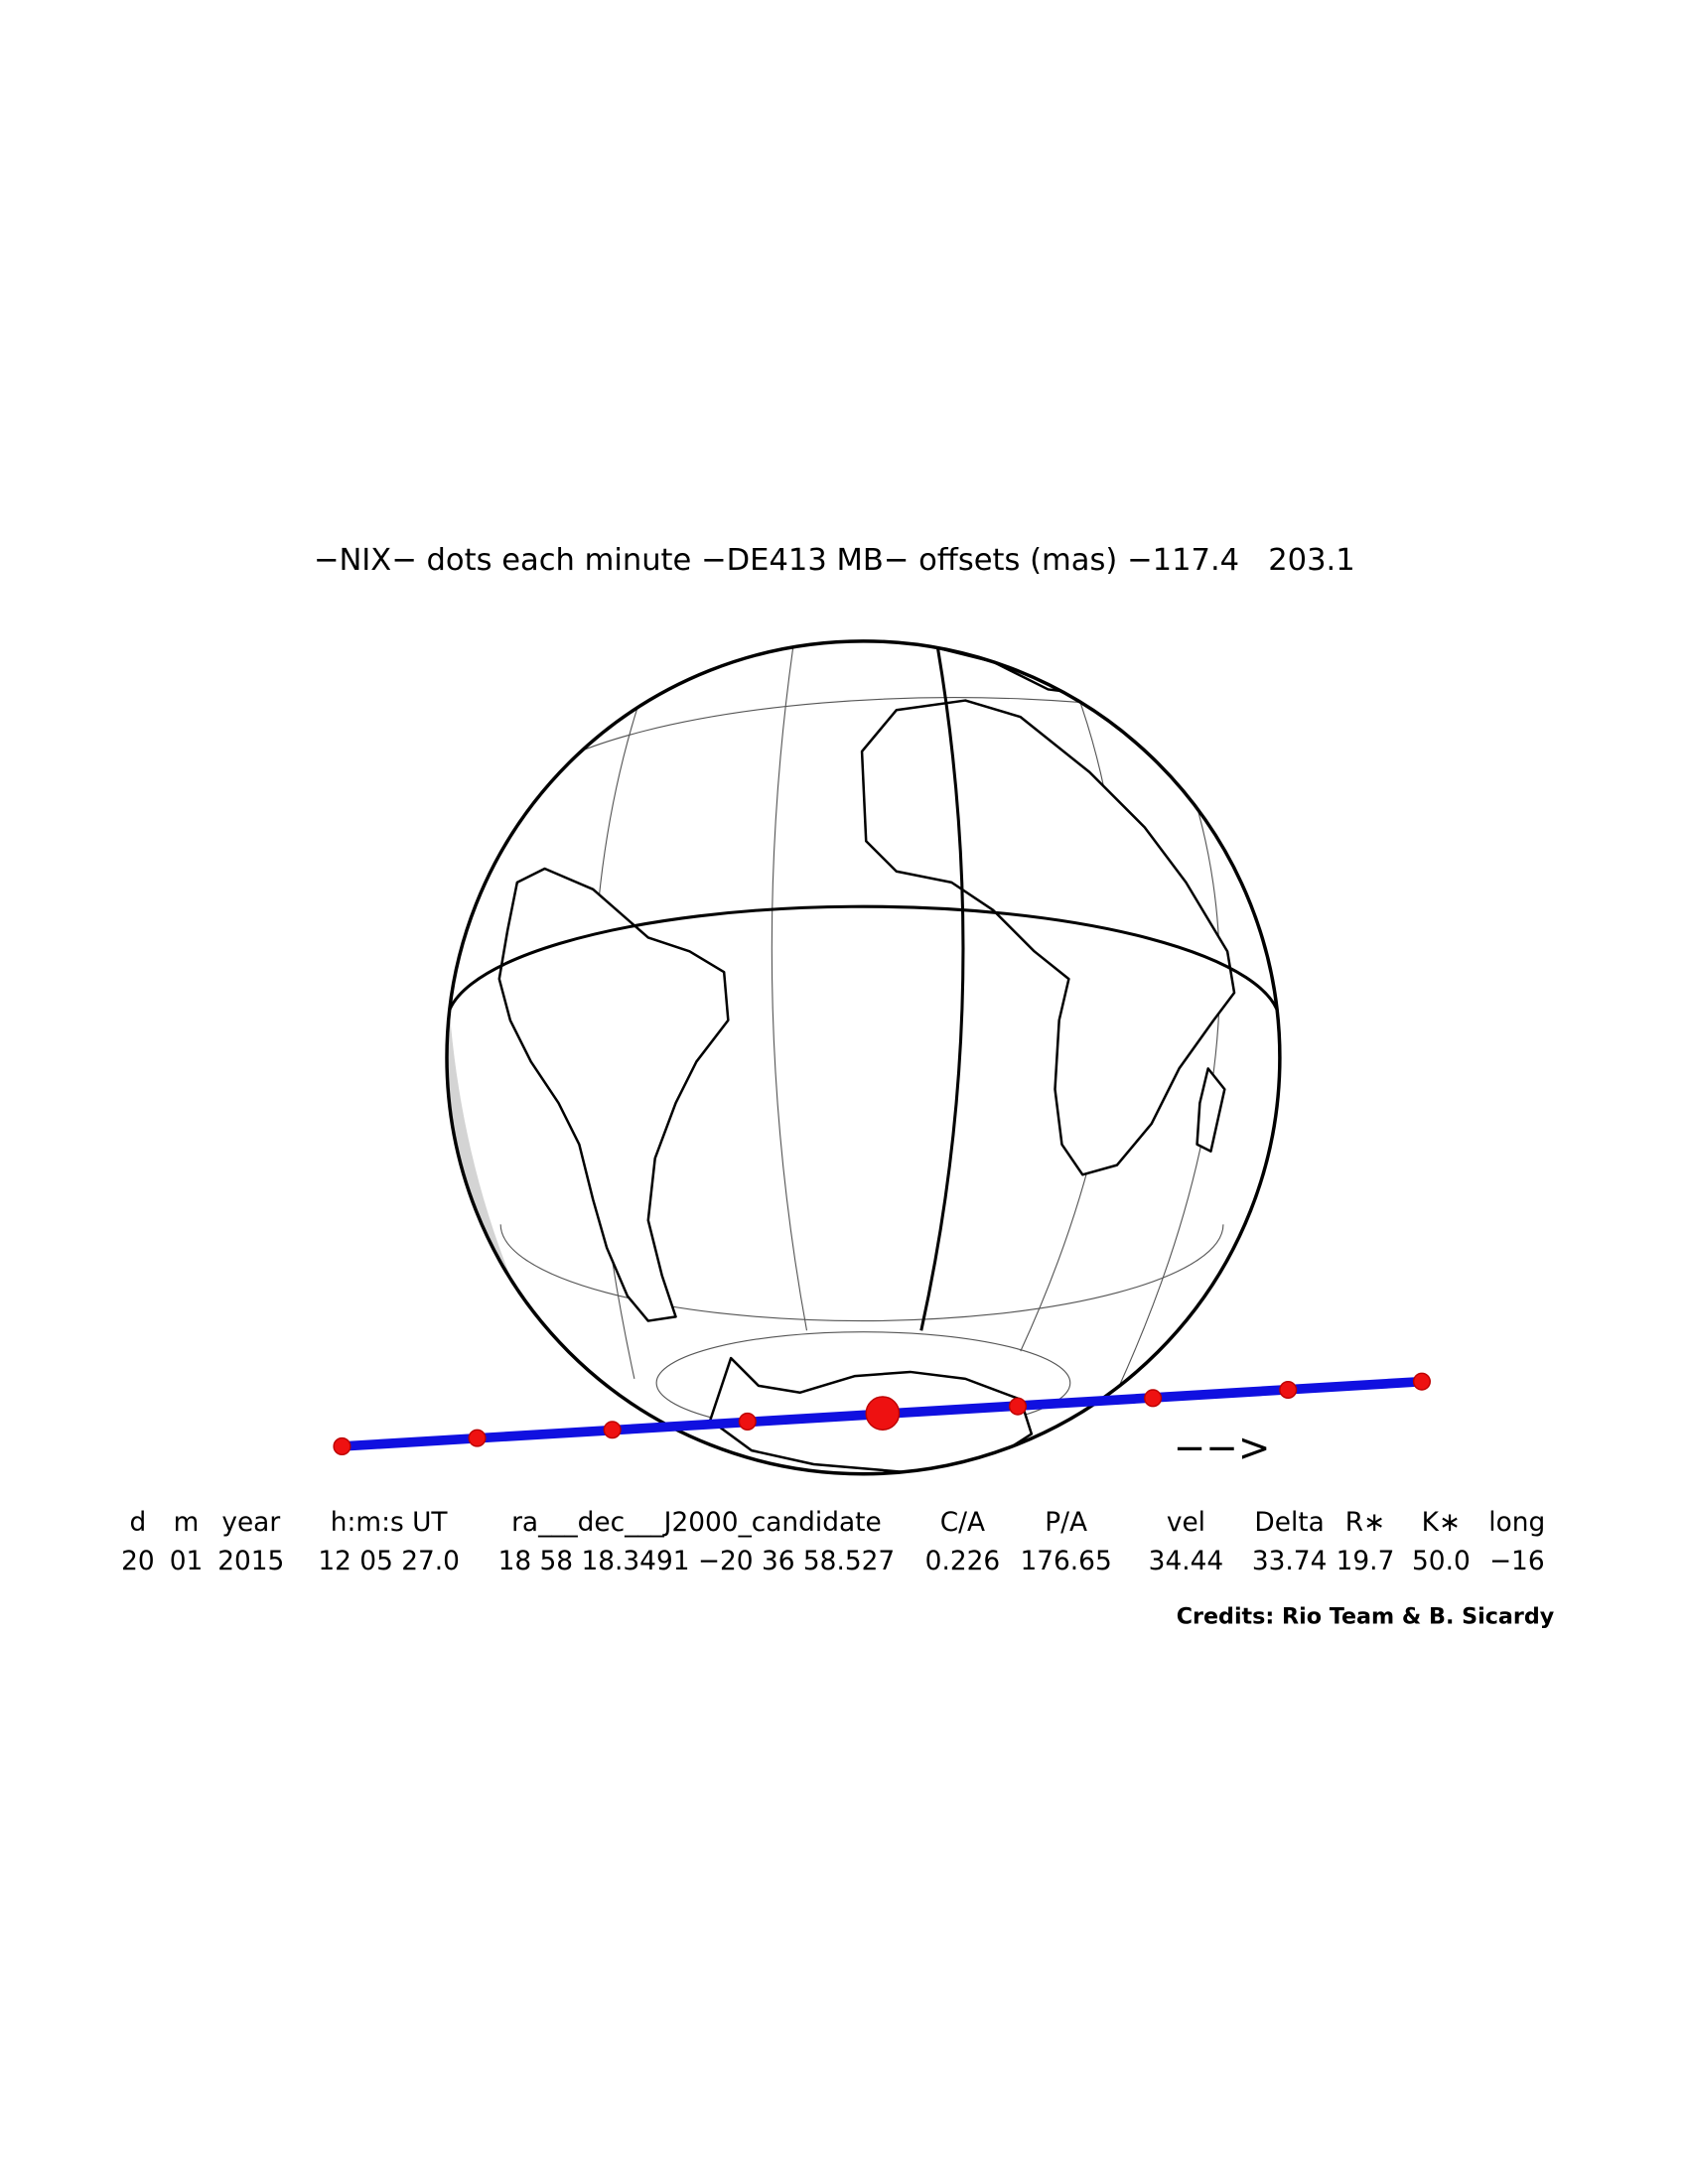 The image size is (1688, 2184). Describe the element at coordinates (1186, 1561) in the screenshot. I see `table-cell: 34.44` at that location.